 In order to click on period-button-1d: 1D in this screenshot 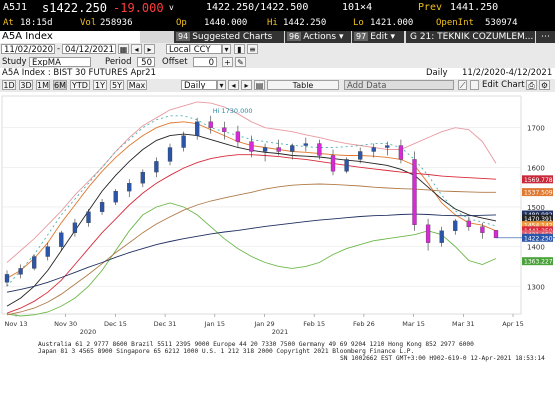, I will do `click(9, 85)`.